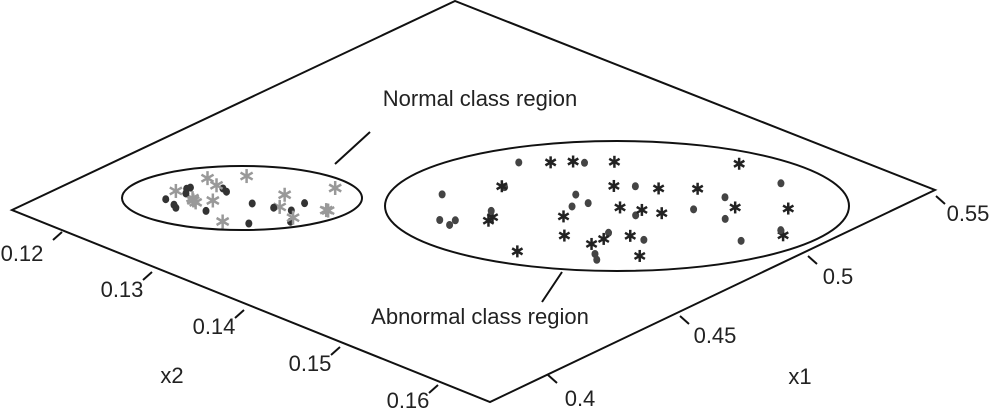 Image resolution: width=994 pixels, height=413 pixels. What do you see at coordinates (799, 376) in the screenshot?
I see `axis-label: x1` at bounding box center [799, 376].